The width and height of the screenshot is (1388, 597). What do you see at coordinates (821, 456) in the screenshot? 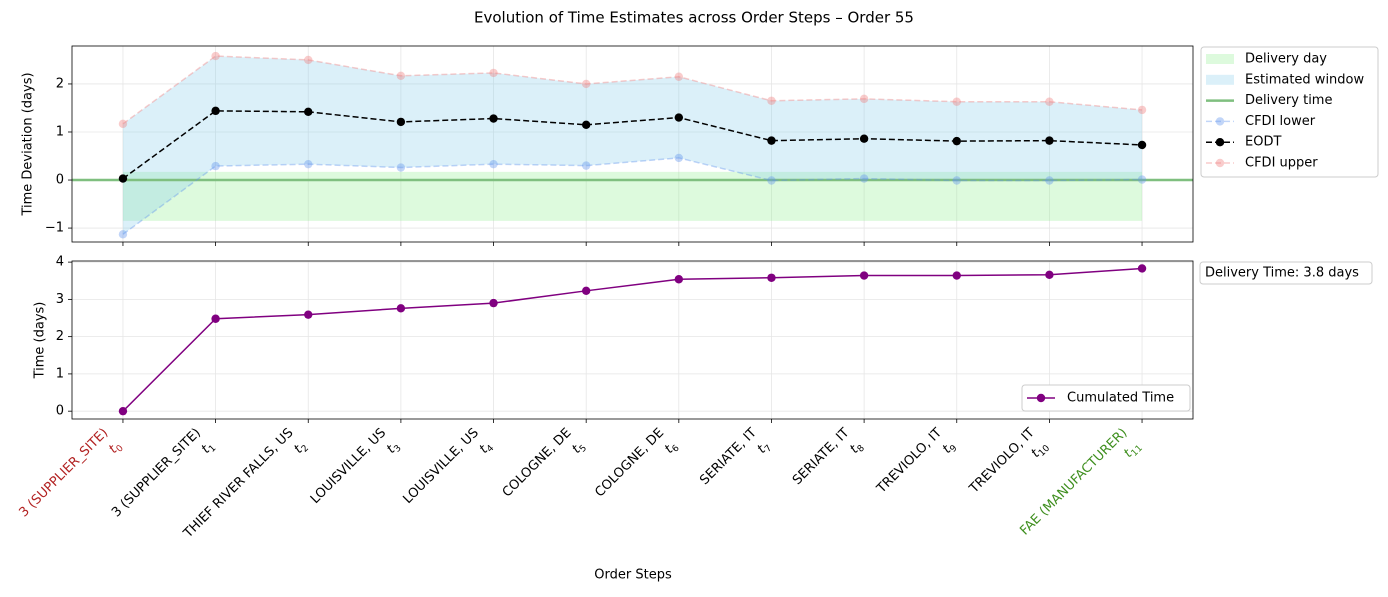
I see `x-tick-label: SERIATE, IT` at bounding box center [821, 456].